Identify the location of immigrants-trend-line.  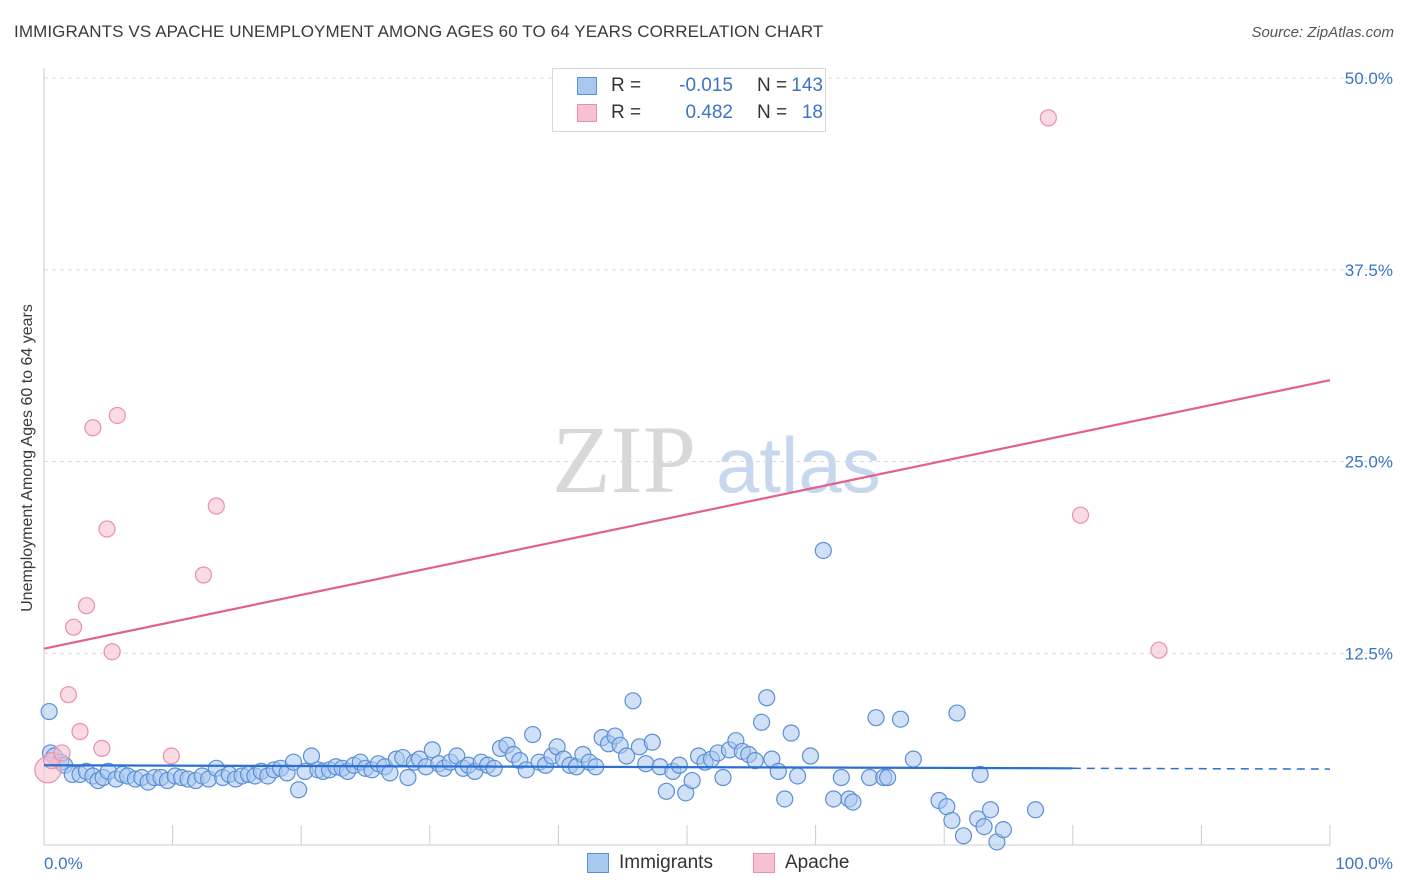
(558, 767).